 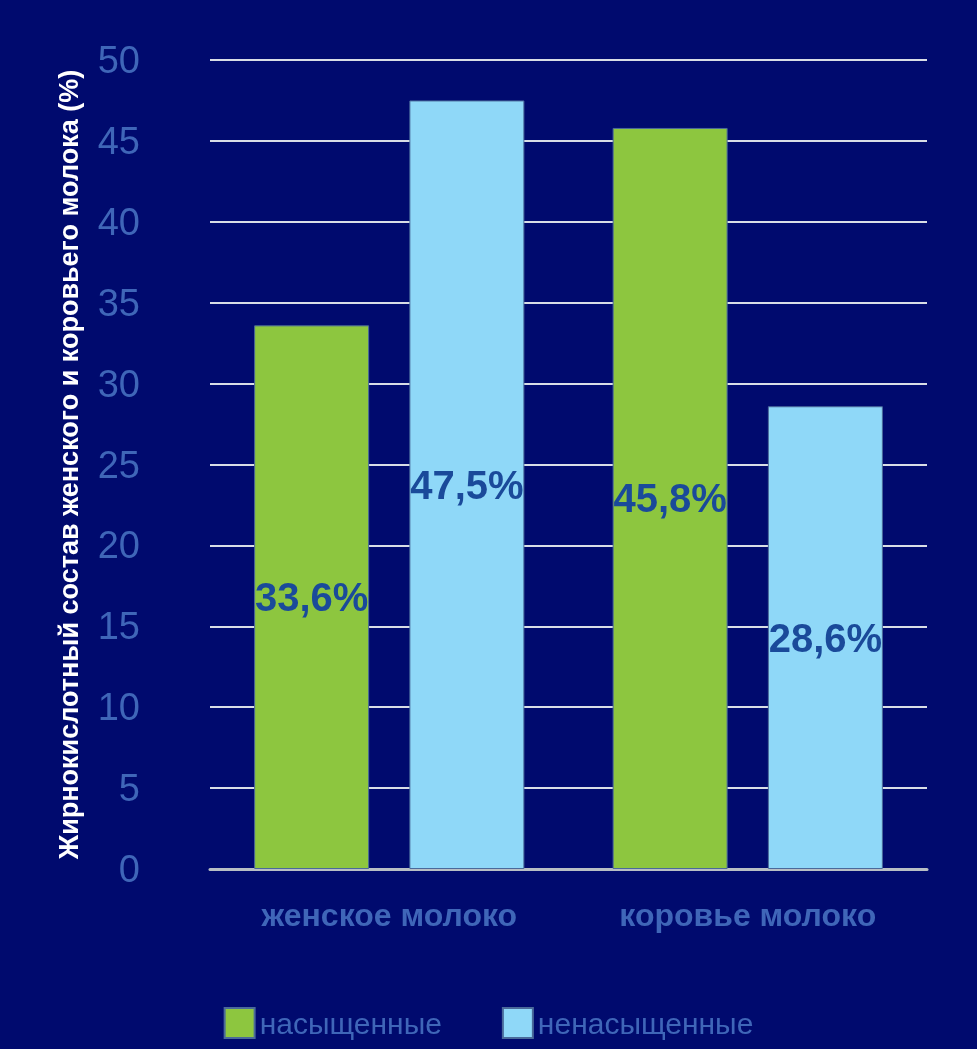 I want to click on legend-label: ненасыщенные, so click(x=645, y=1023).